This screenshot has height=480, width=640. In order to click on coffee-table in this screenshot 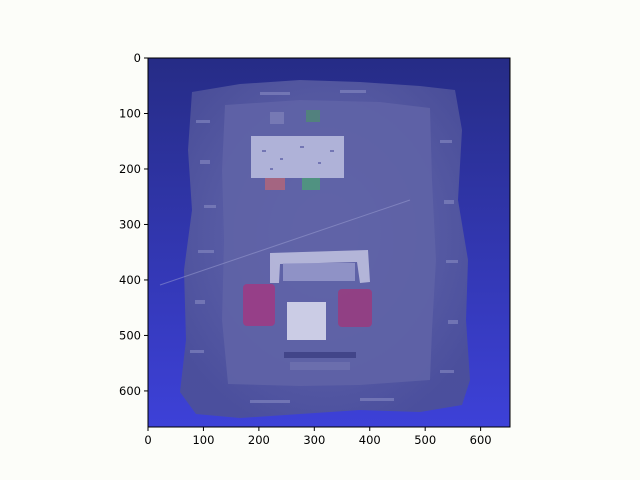, I will do `click(306, 321)`.